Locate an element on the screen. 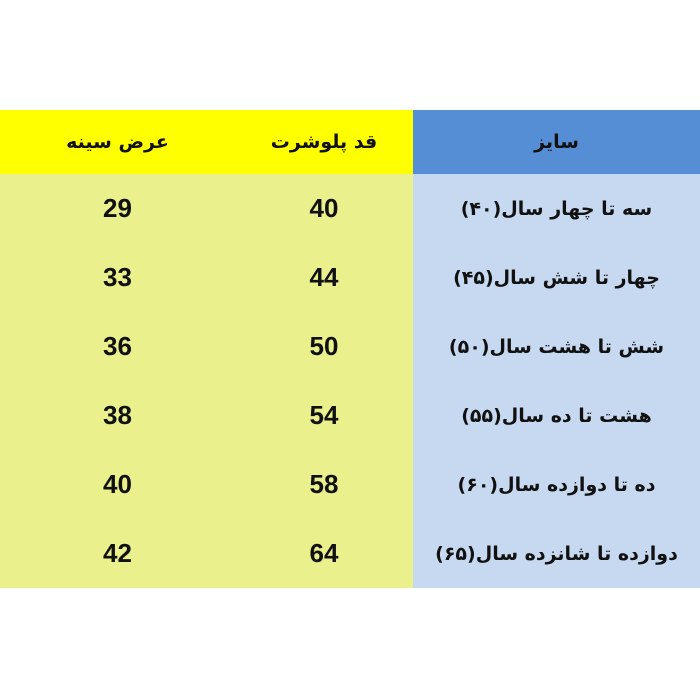 The height and width of the screenshot is (700, 700). header-size: سایز is located at coordinates (556, 142).